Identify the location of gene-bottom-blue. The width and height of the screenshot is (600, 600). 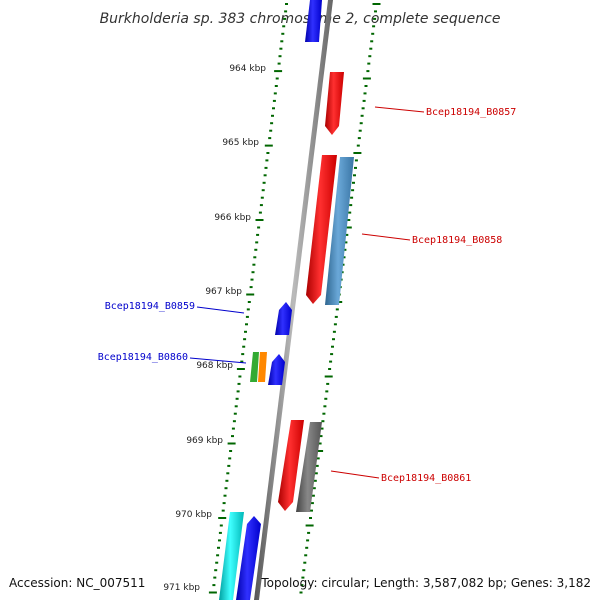
(248, 558).